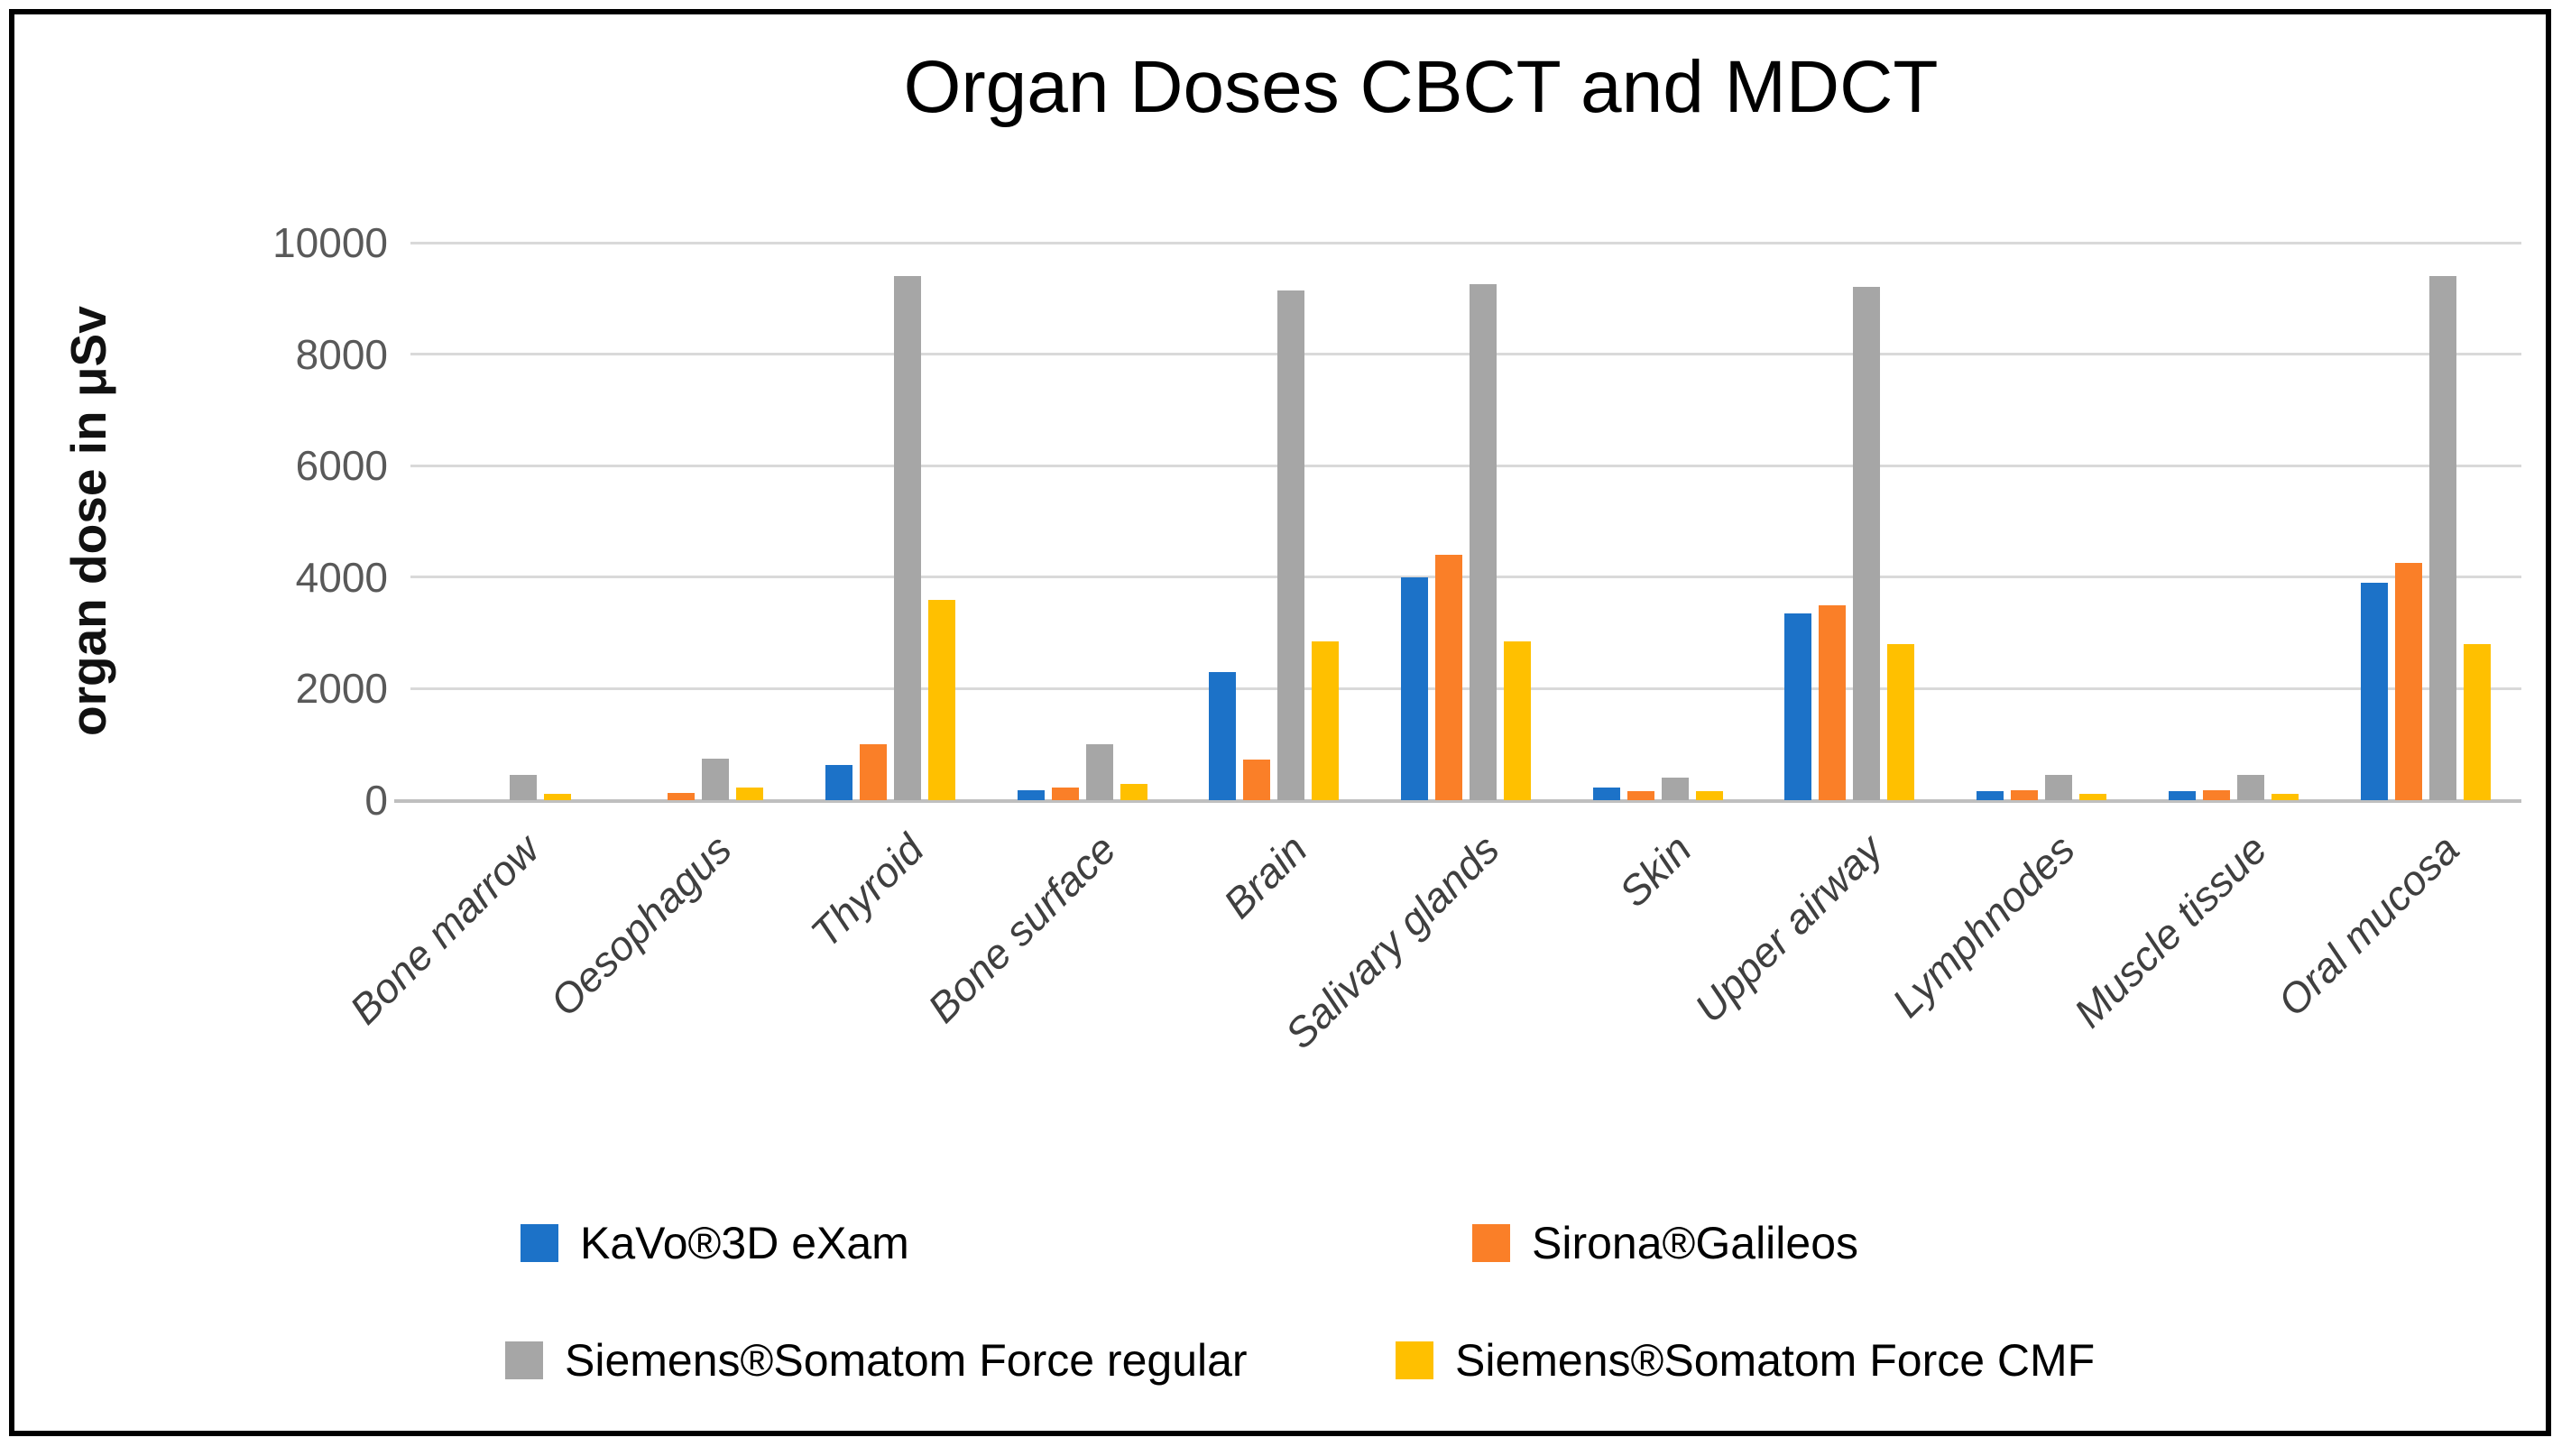  I want to click on y-tick-label: 4000, so click(341, 577).